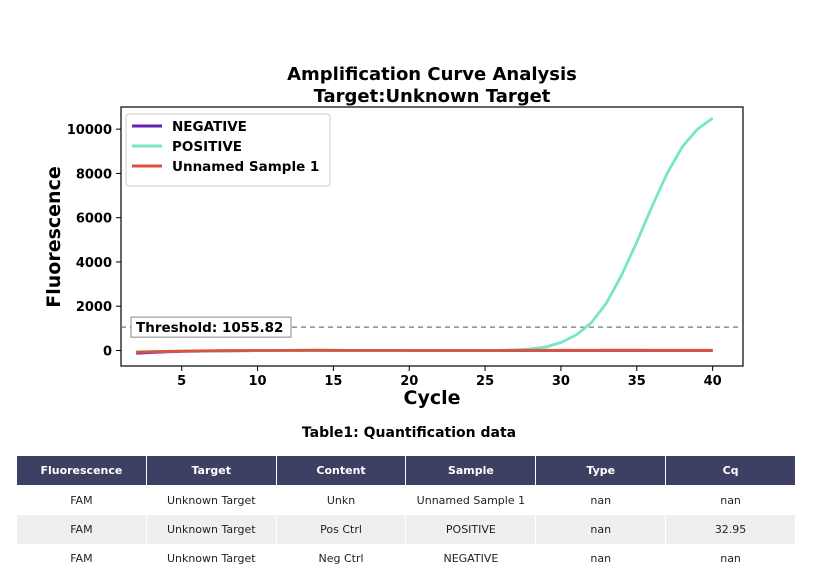  What do you see at coordinates (485, 381) in the screenshot?
I see `x-tick-label: 25` at bounding box center [485, 381].